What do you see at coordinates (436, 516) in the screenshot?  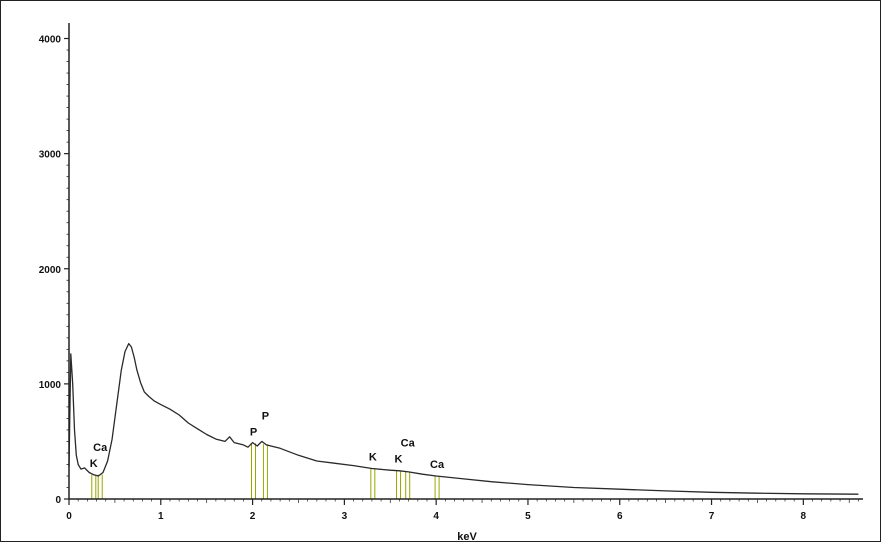 I see `x-tick-label: 4` at bounding box center [436, 516].